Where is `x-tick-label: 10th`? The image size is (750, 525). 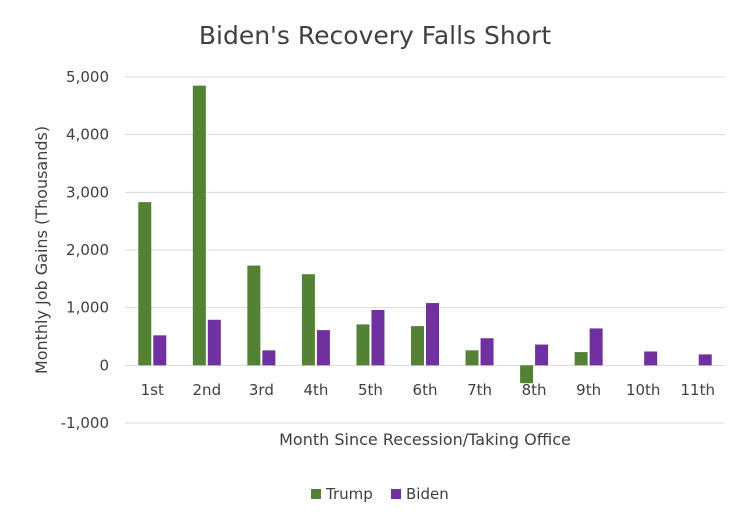 x-tick-label: 10th is located at coordinates (643, 390).